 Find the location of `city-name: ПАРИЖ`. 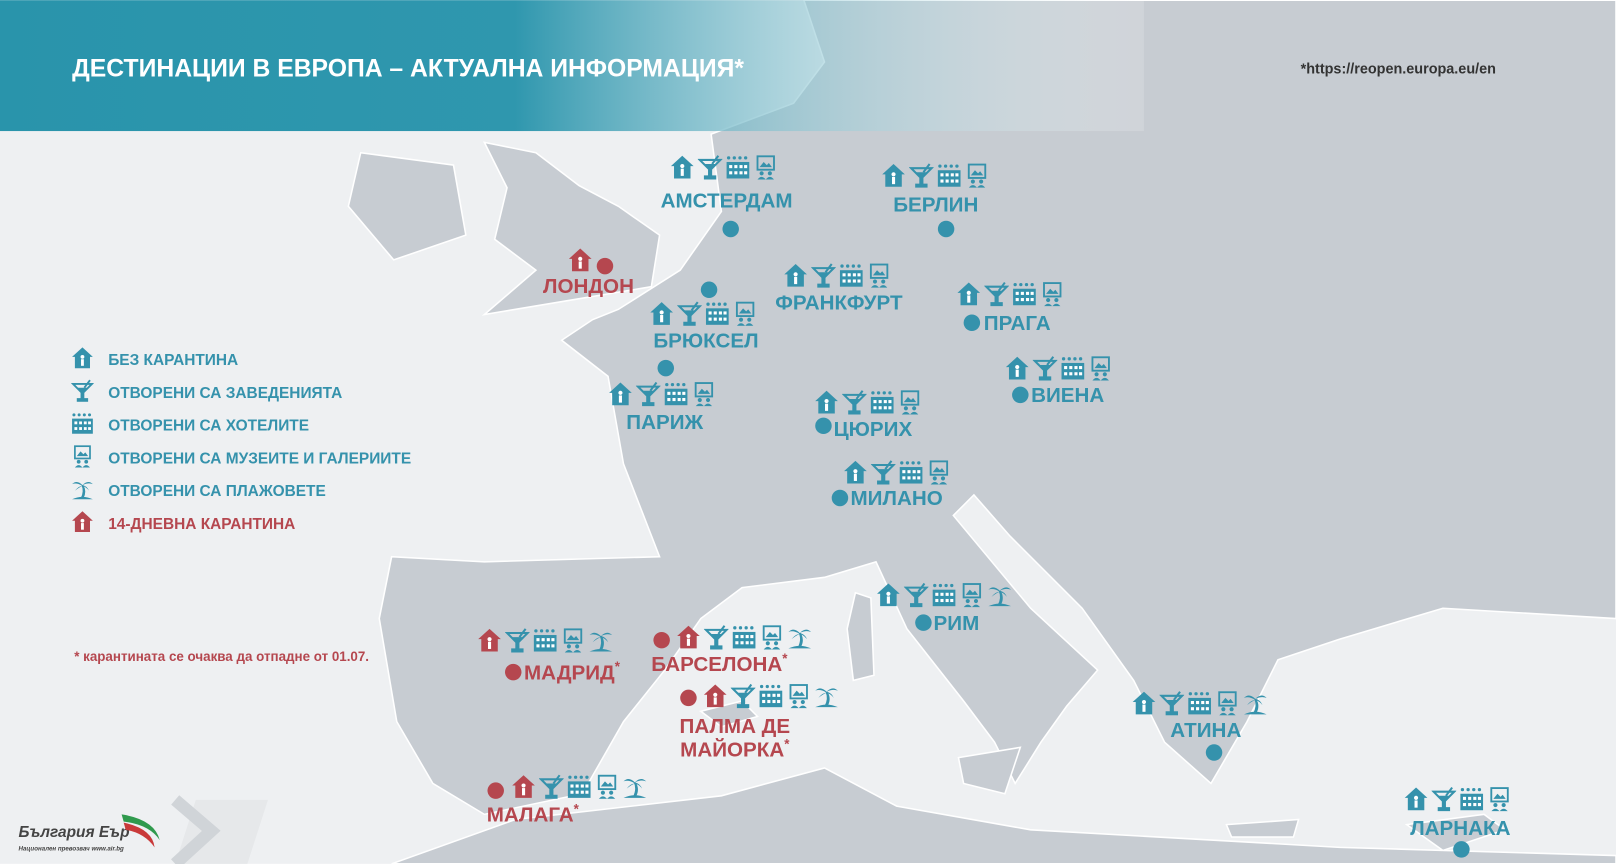

city-name: ПАРИЖ is located at coordinates (664, 422).